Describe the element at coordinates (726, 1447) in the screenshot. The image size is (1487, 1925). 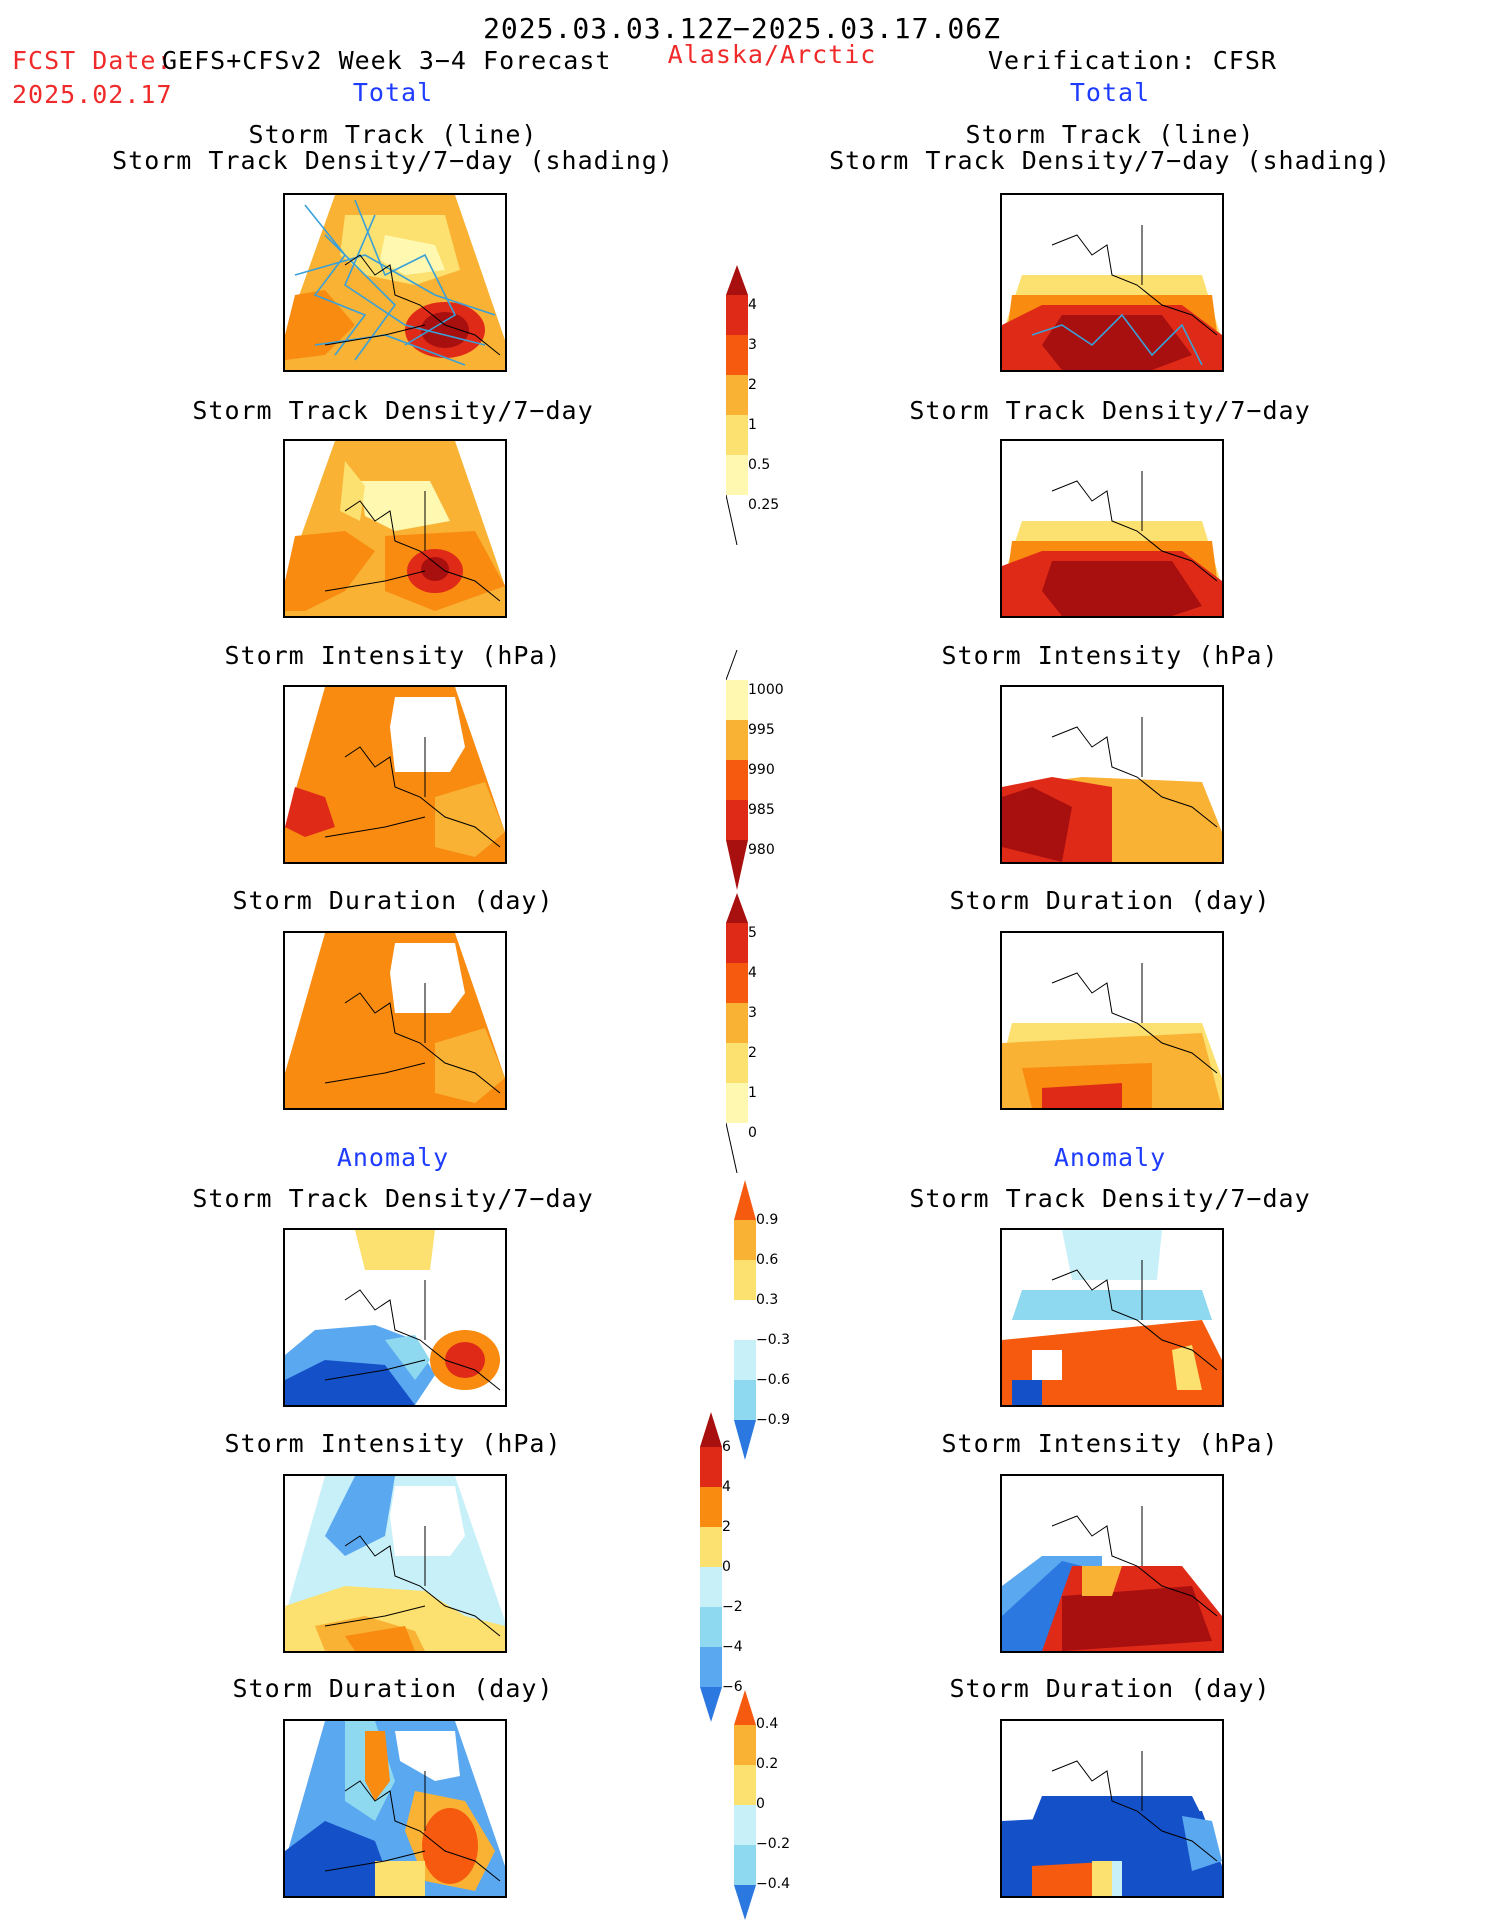
I see `colorbar-label: 6` at that location.